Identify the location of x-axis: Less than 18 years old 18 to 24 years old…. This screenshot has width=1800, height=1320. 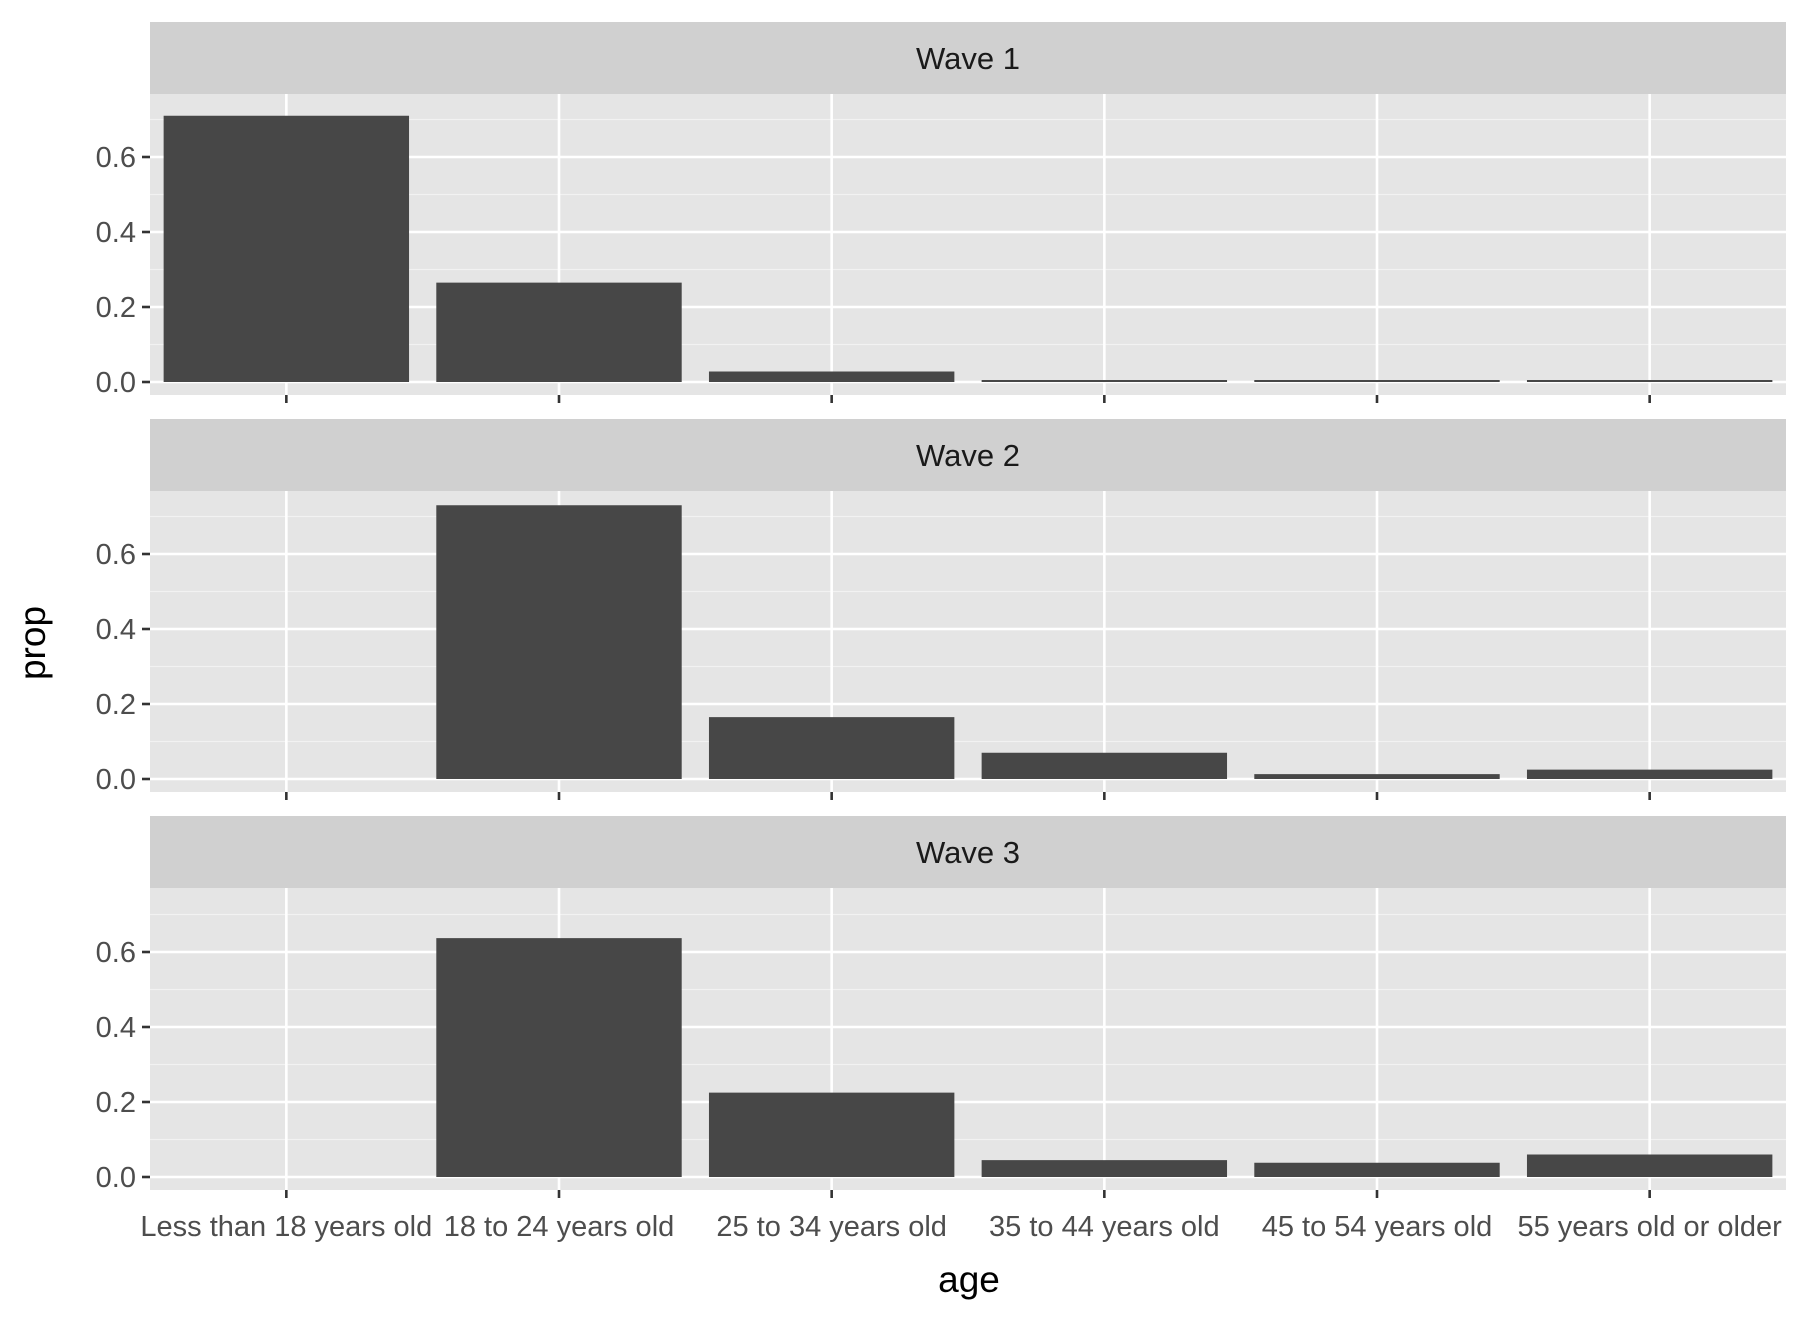
(961, 1227).